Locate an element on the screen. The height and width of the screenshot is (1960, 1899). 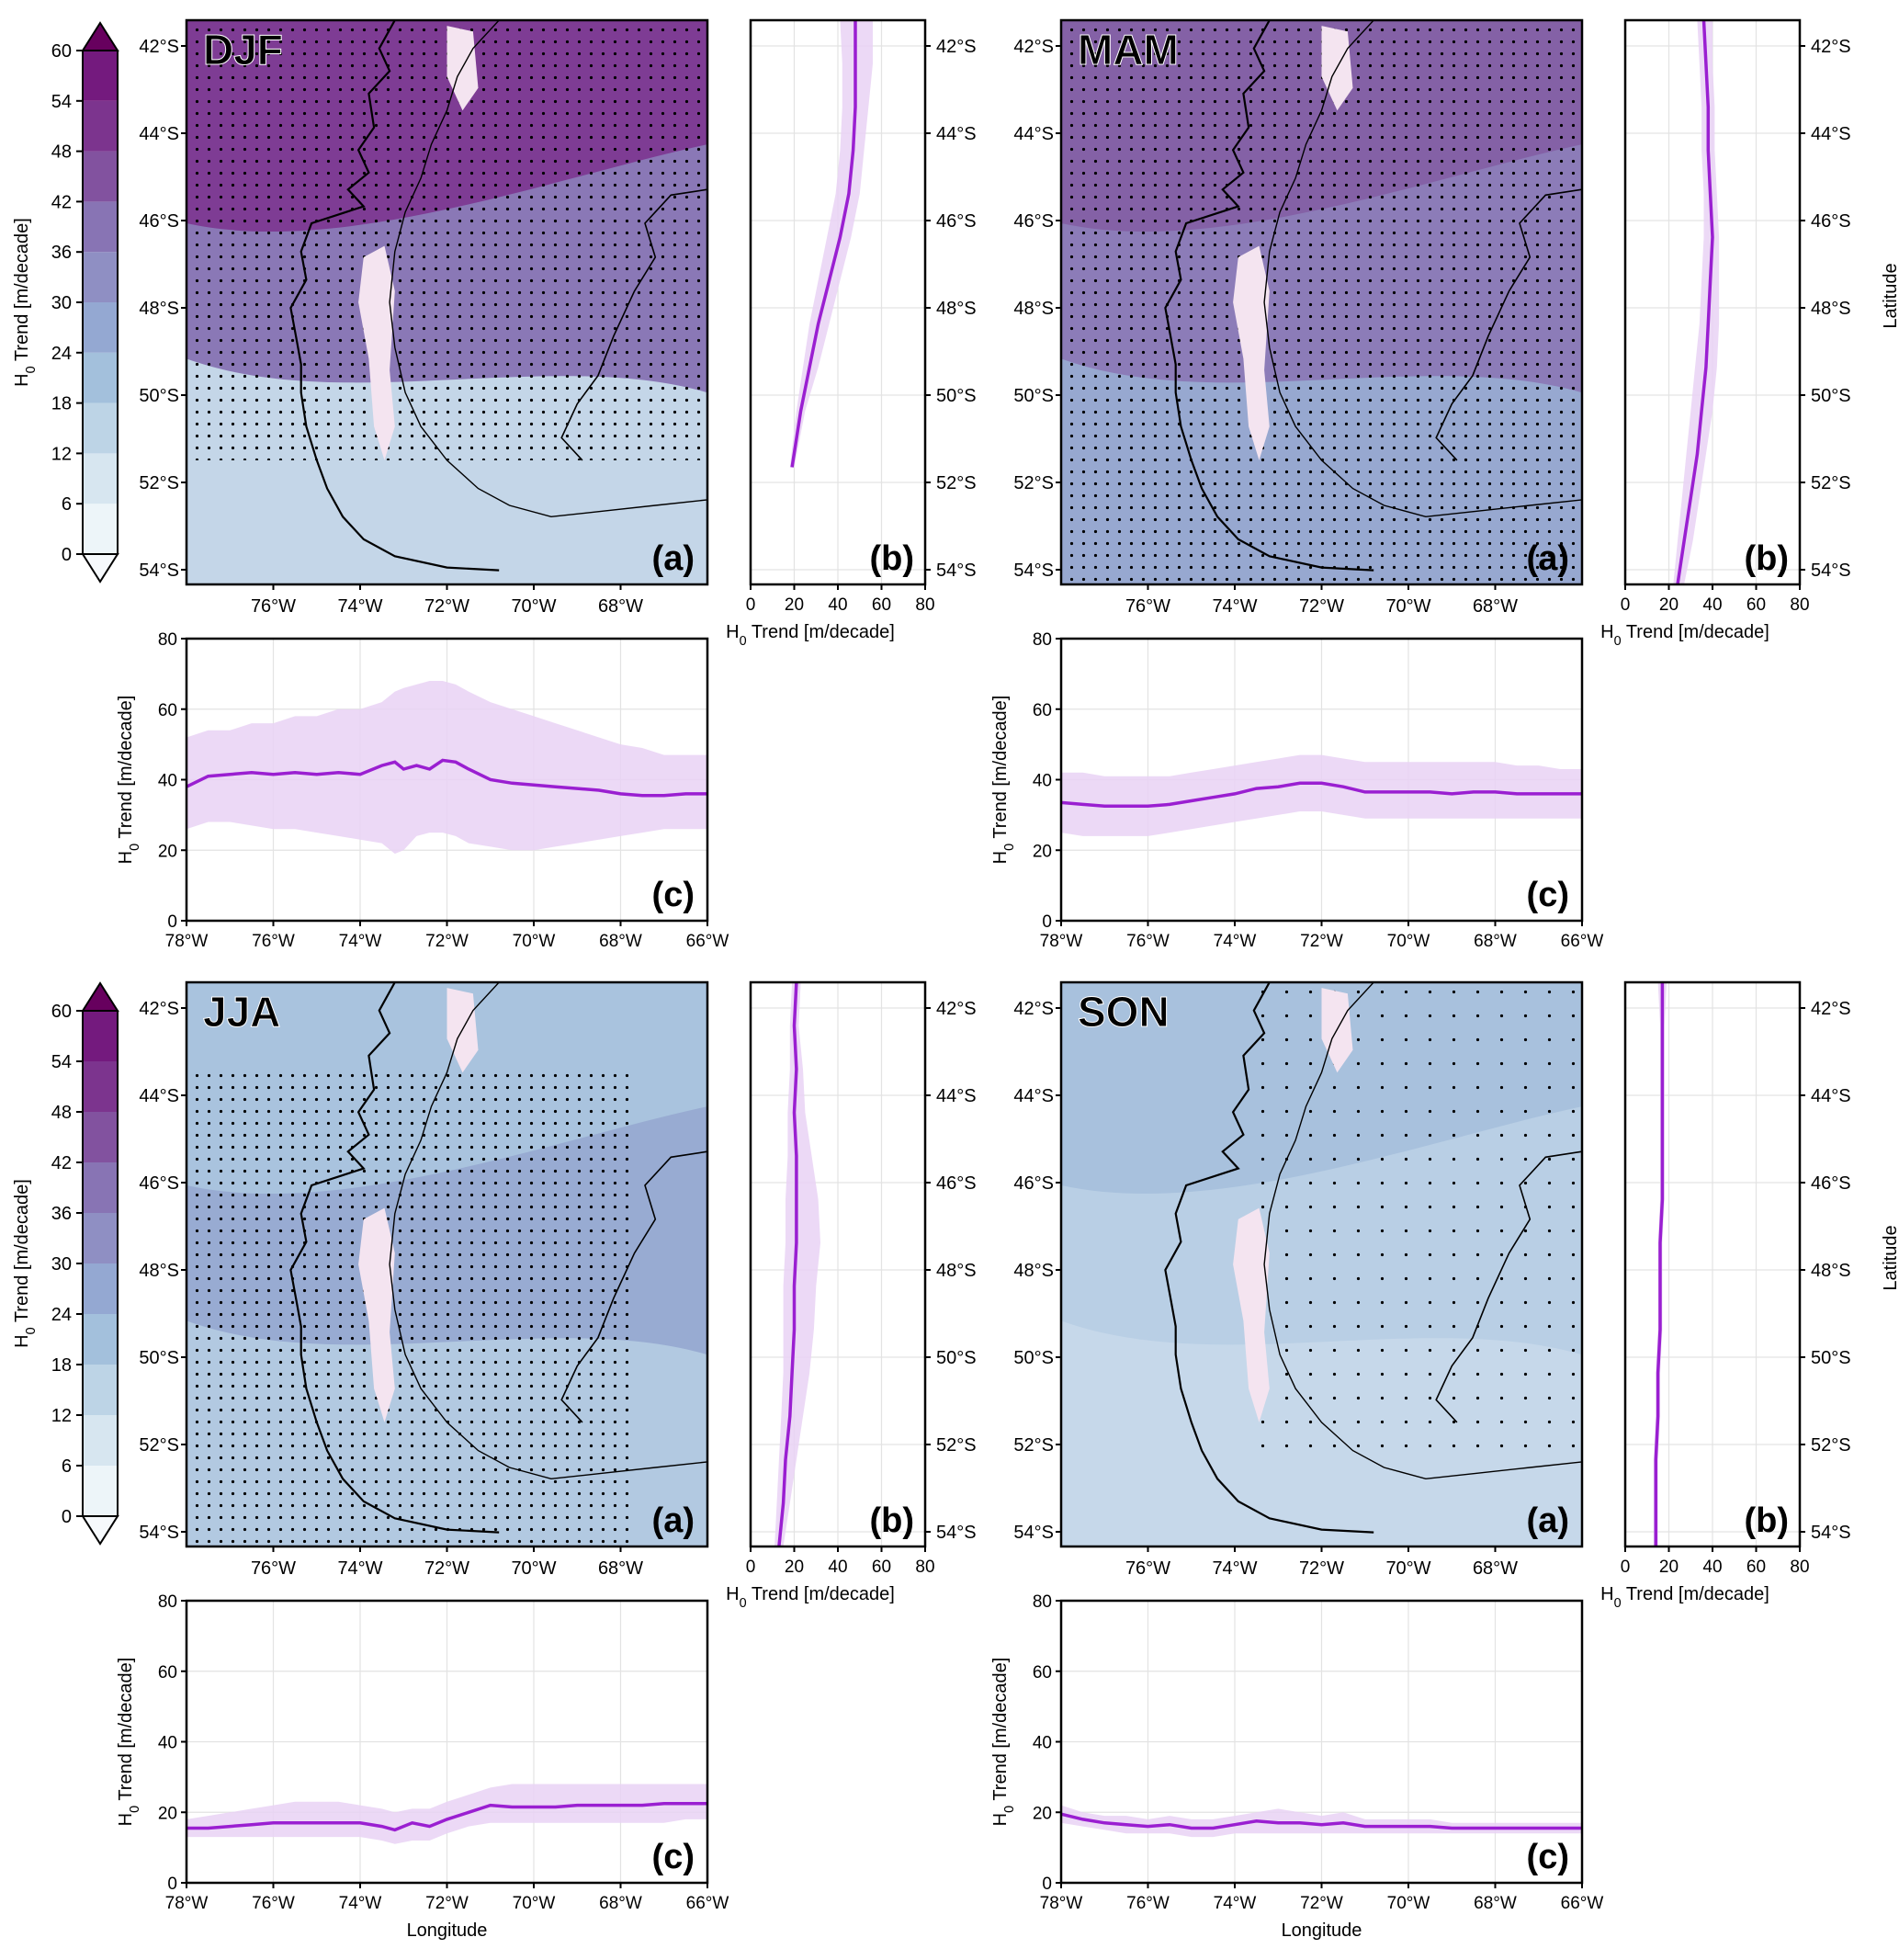
lon-tick-label: 78°W is located at coordinates (1062, 942).